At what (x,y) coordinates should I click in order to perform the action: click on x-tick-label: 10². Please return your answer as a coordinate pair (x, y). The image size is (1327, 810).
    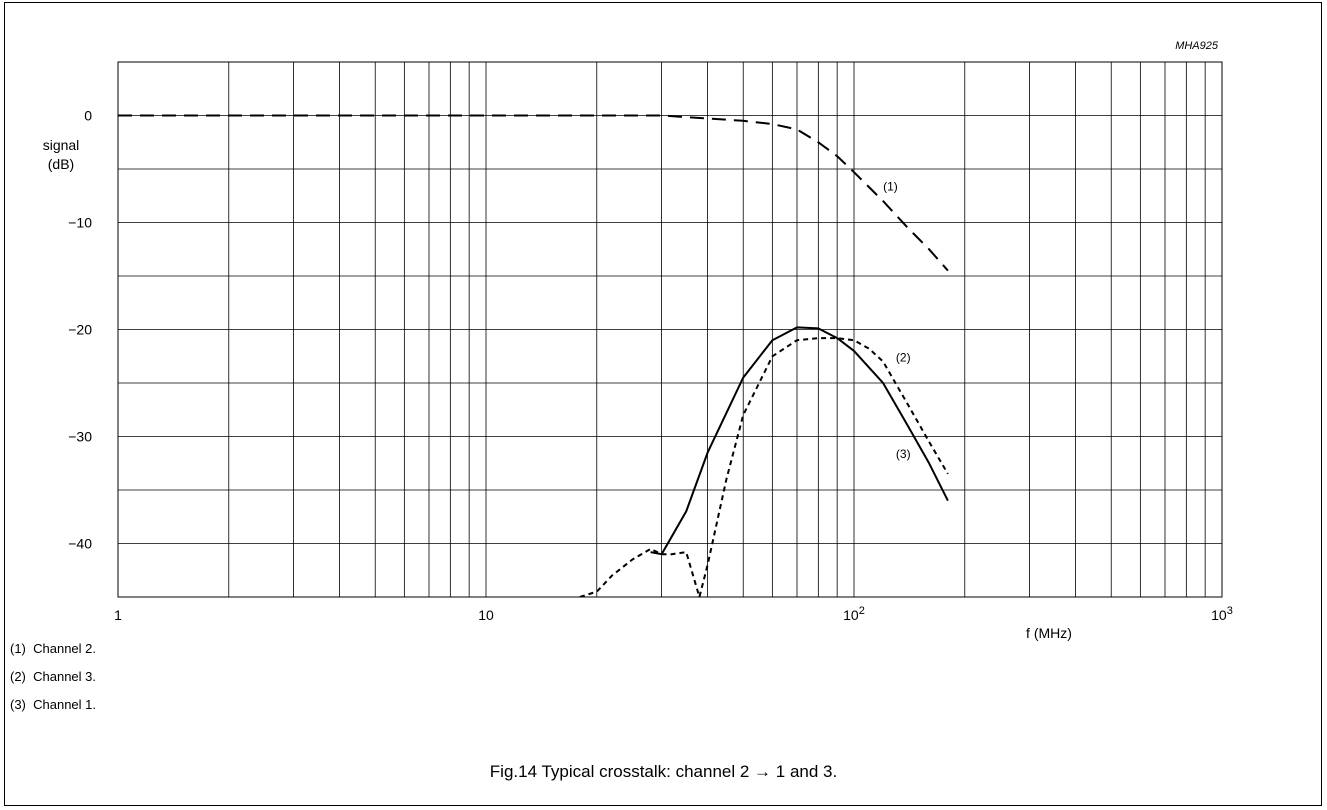
    Looking at the image, I should click on (854, 614).